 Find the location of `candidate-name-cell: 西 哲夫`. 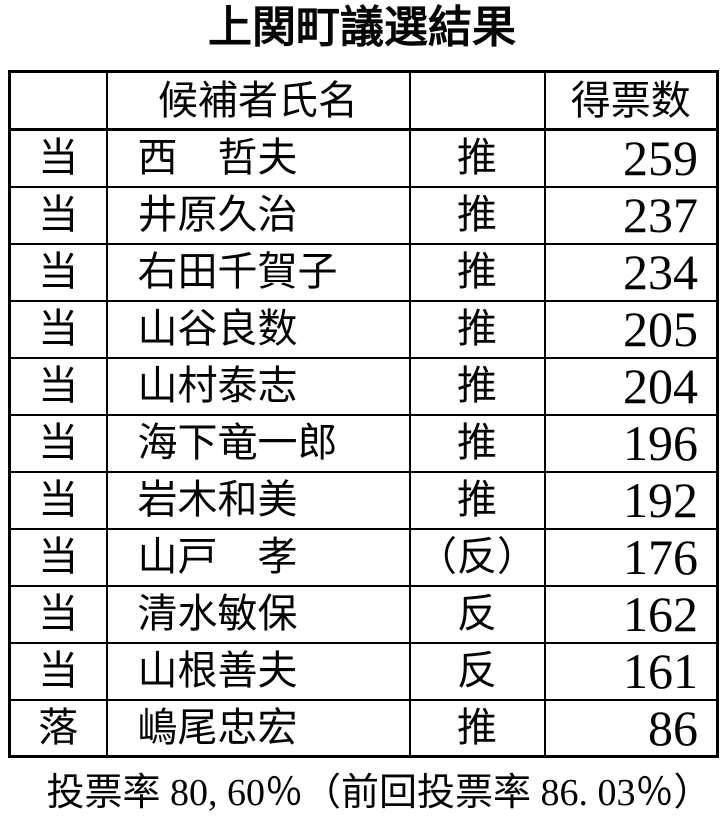

candidate-name-cell: 西 哲夫 is located at coordinates (258, 158).